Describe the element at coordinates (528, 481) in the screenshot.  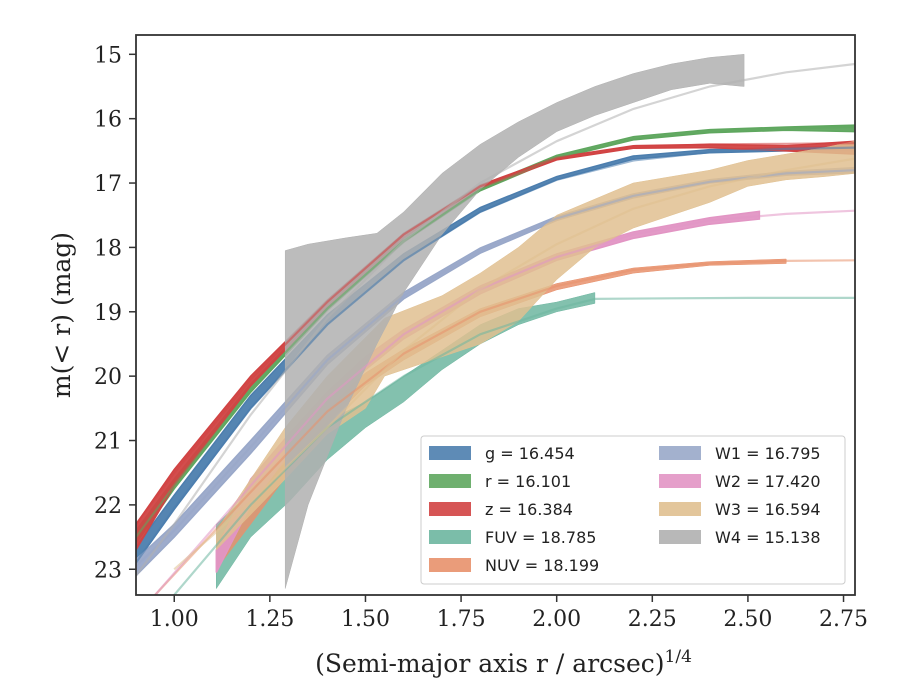
I see `legend-entry-r: r = 16.101` at that location.